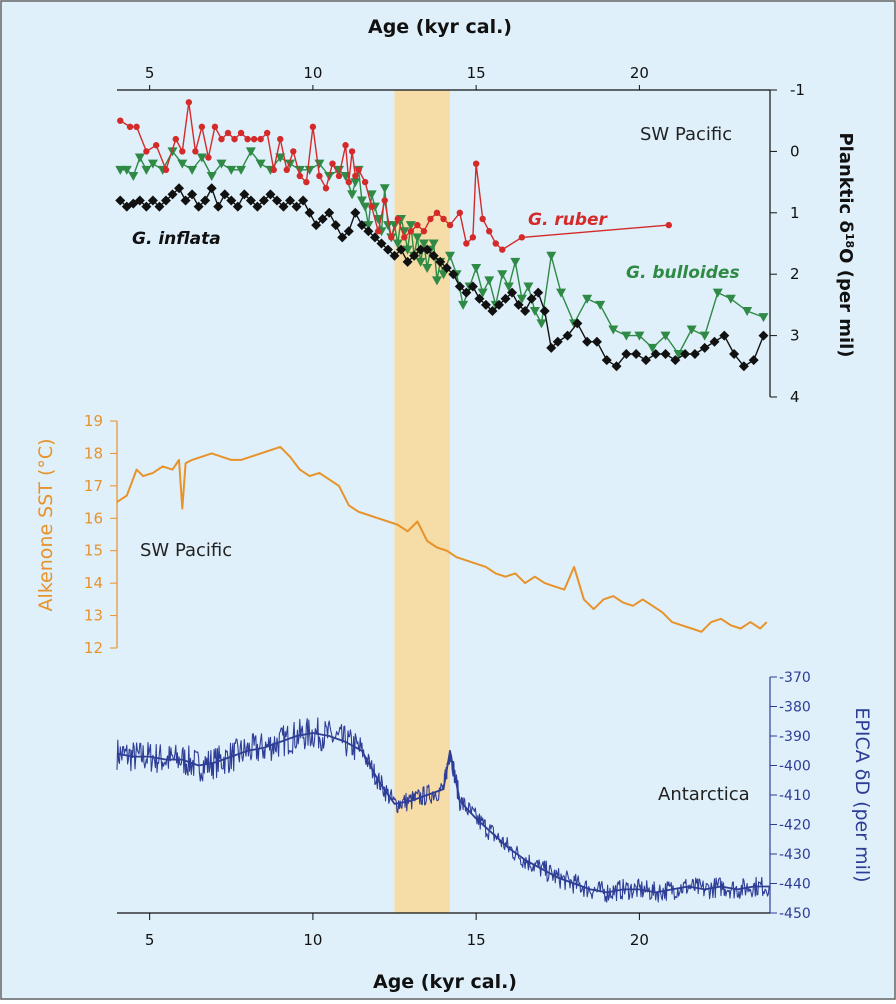 The height and width of the screenshot is (1004, 896). Describe the element at coordinates (795, 826) in the screenshot. I see `epica-y-tick-label: -420` at that location.